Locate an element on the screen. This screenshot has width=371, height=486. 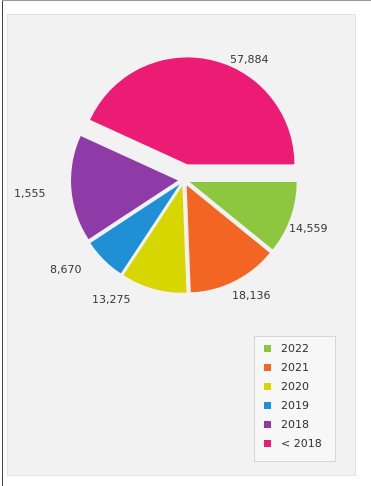
legend-item-2022: 2022 is located at coordinates (286, 348).